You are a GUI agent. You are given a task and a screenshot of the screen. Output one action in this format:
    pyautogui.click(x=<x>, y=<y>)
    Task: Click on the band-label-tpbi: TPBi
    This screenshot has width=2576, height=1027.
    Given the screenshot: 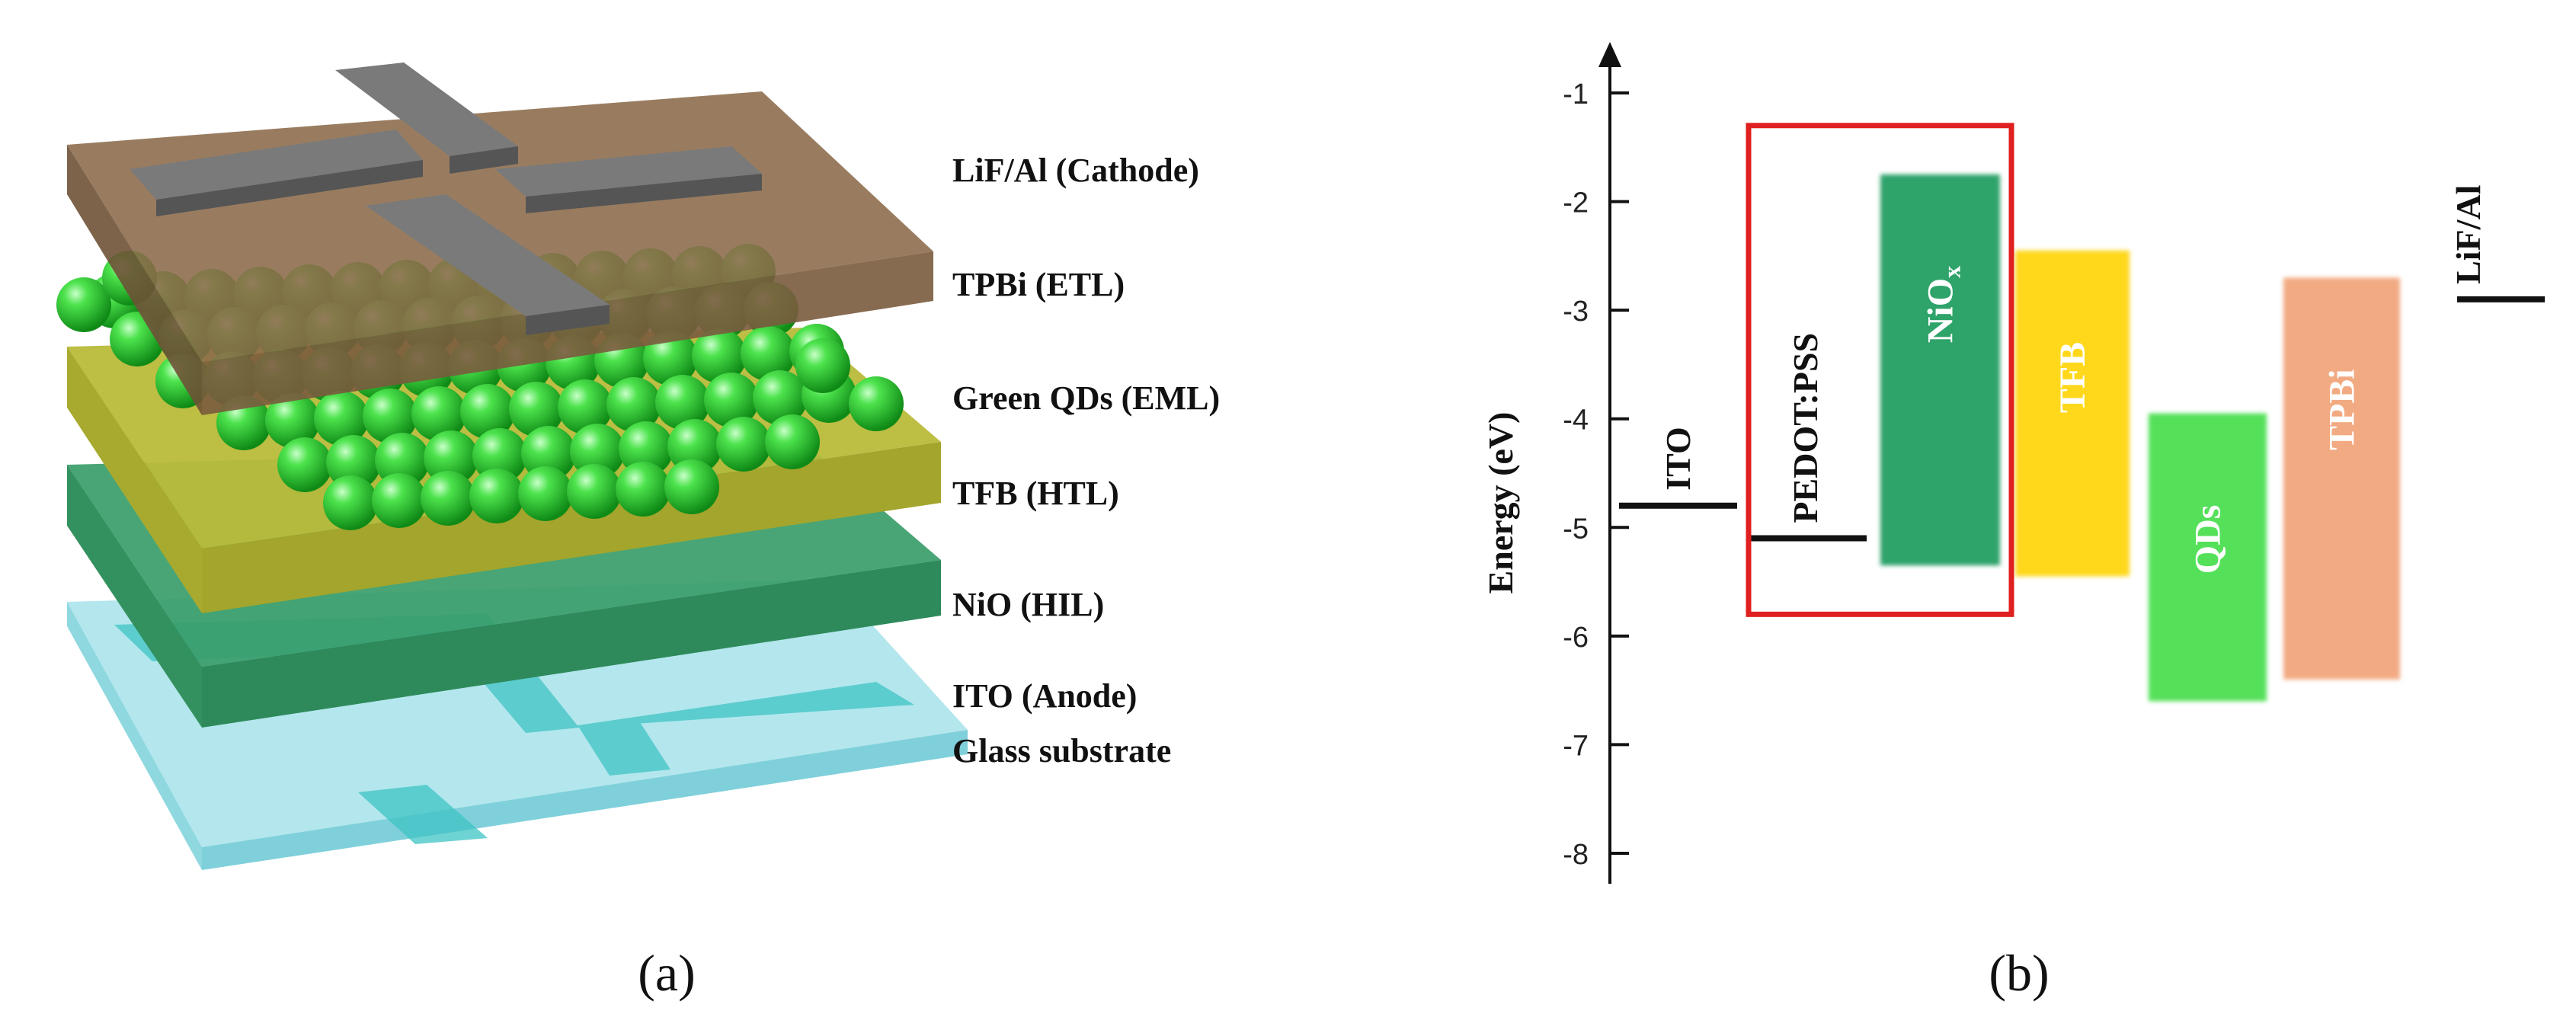 What is the action you would take?
    pyautogui.click(x=2342, y=409)
    